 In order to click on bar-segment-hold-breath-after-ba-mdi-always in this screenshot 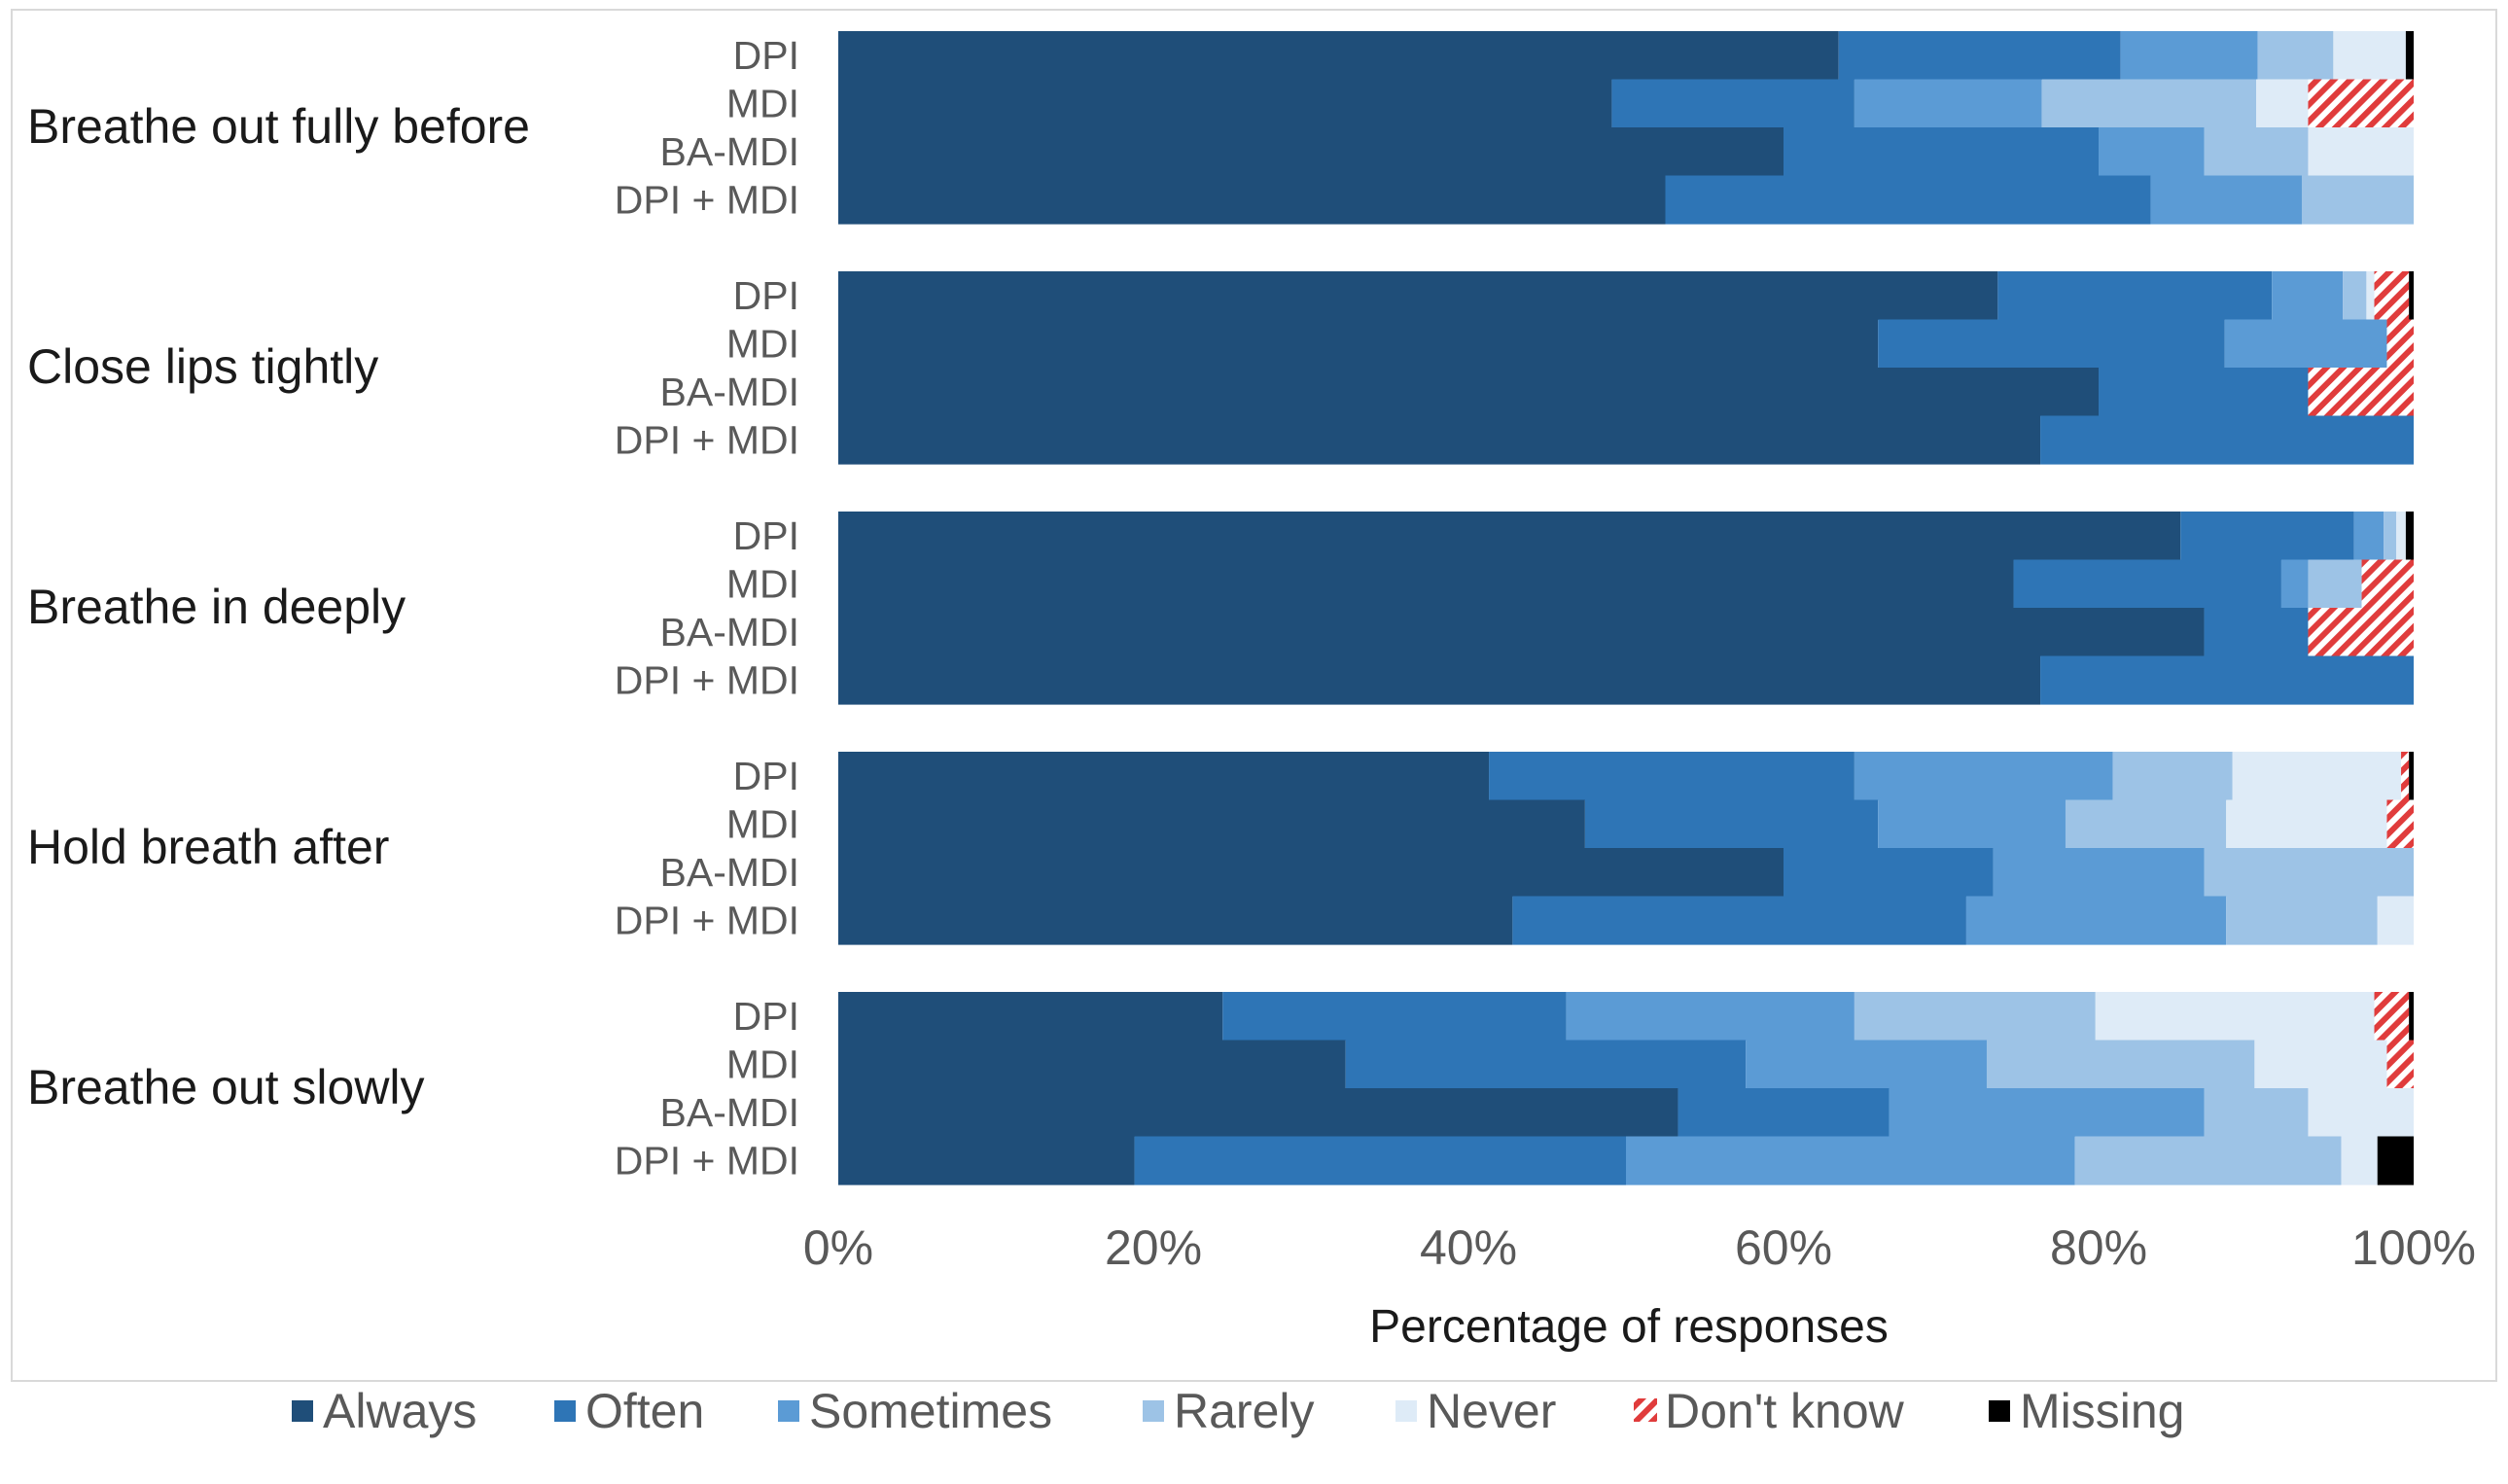, I will do `click(1311, 873)`.